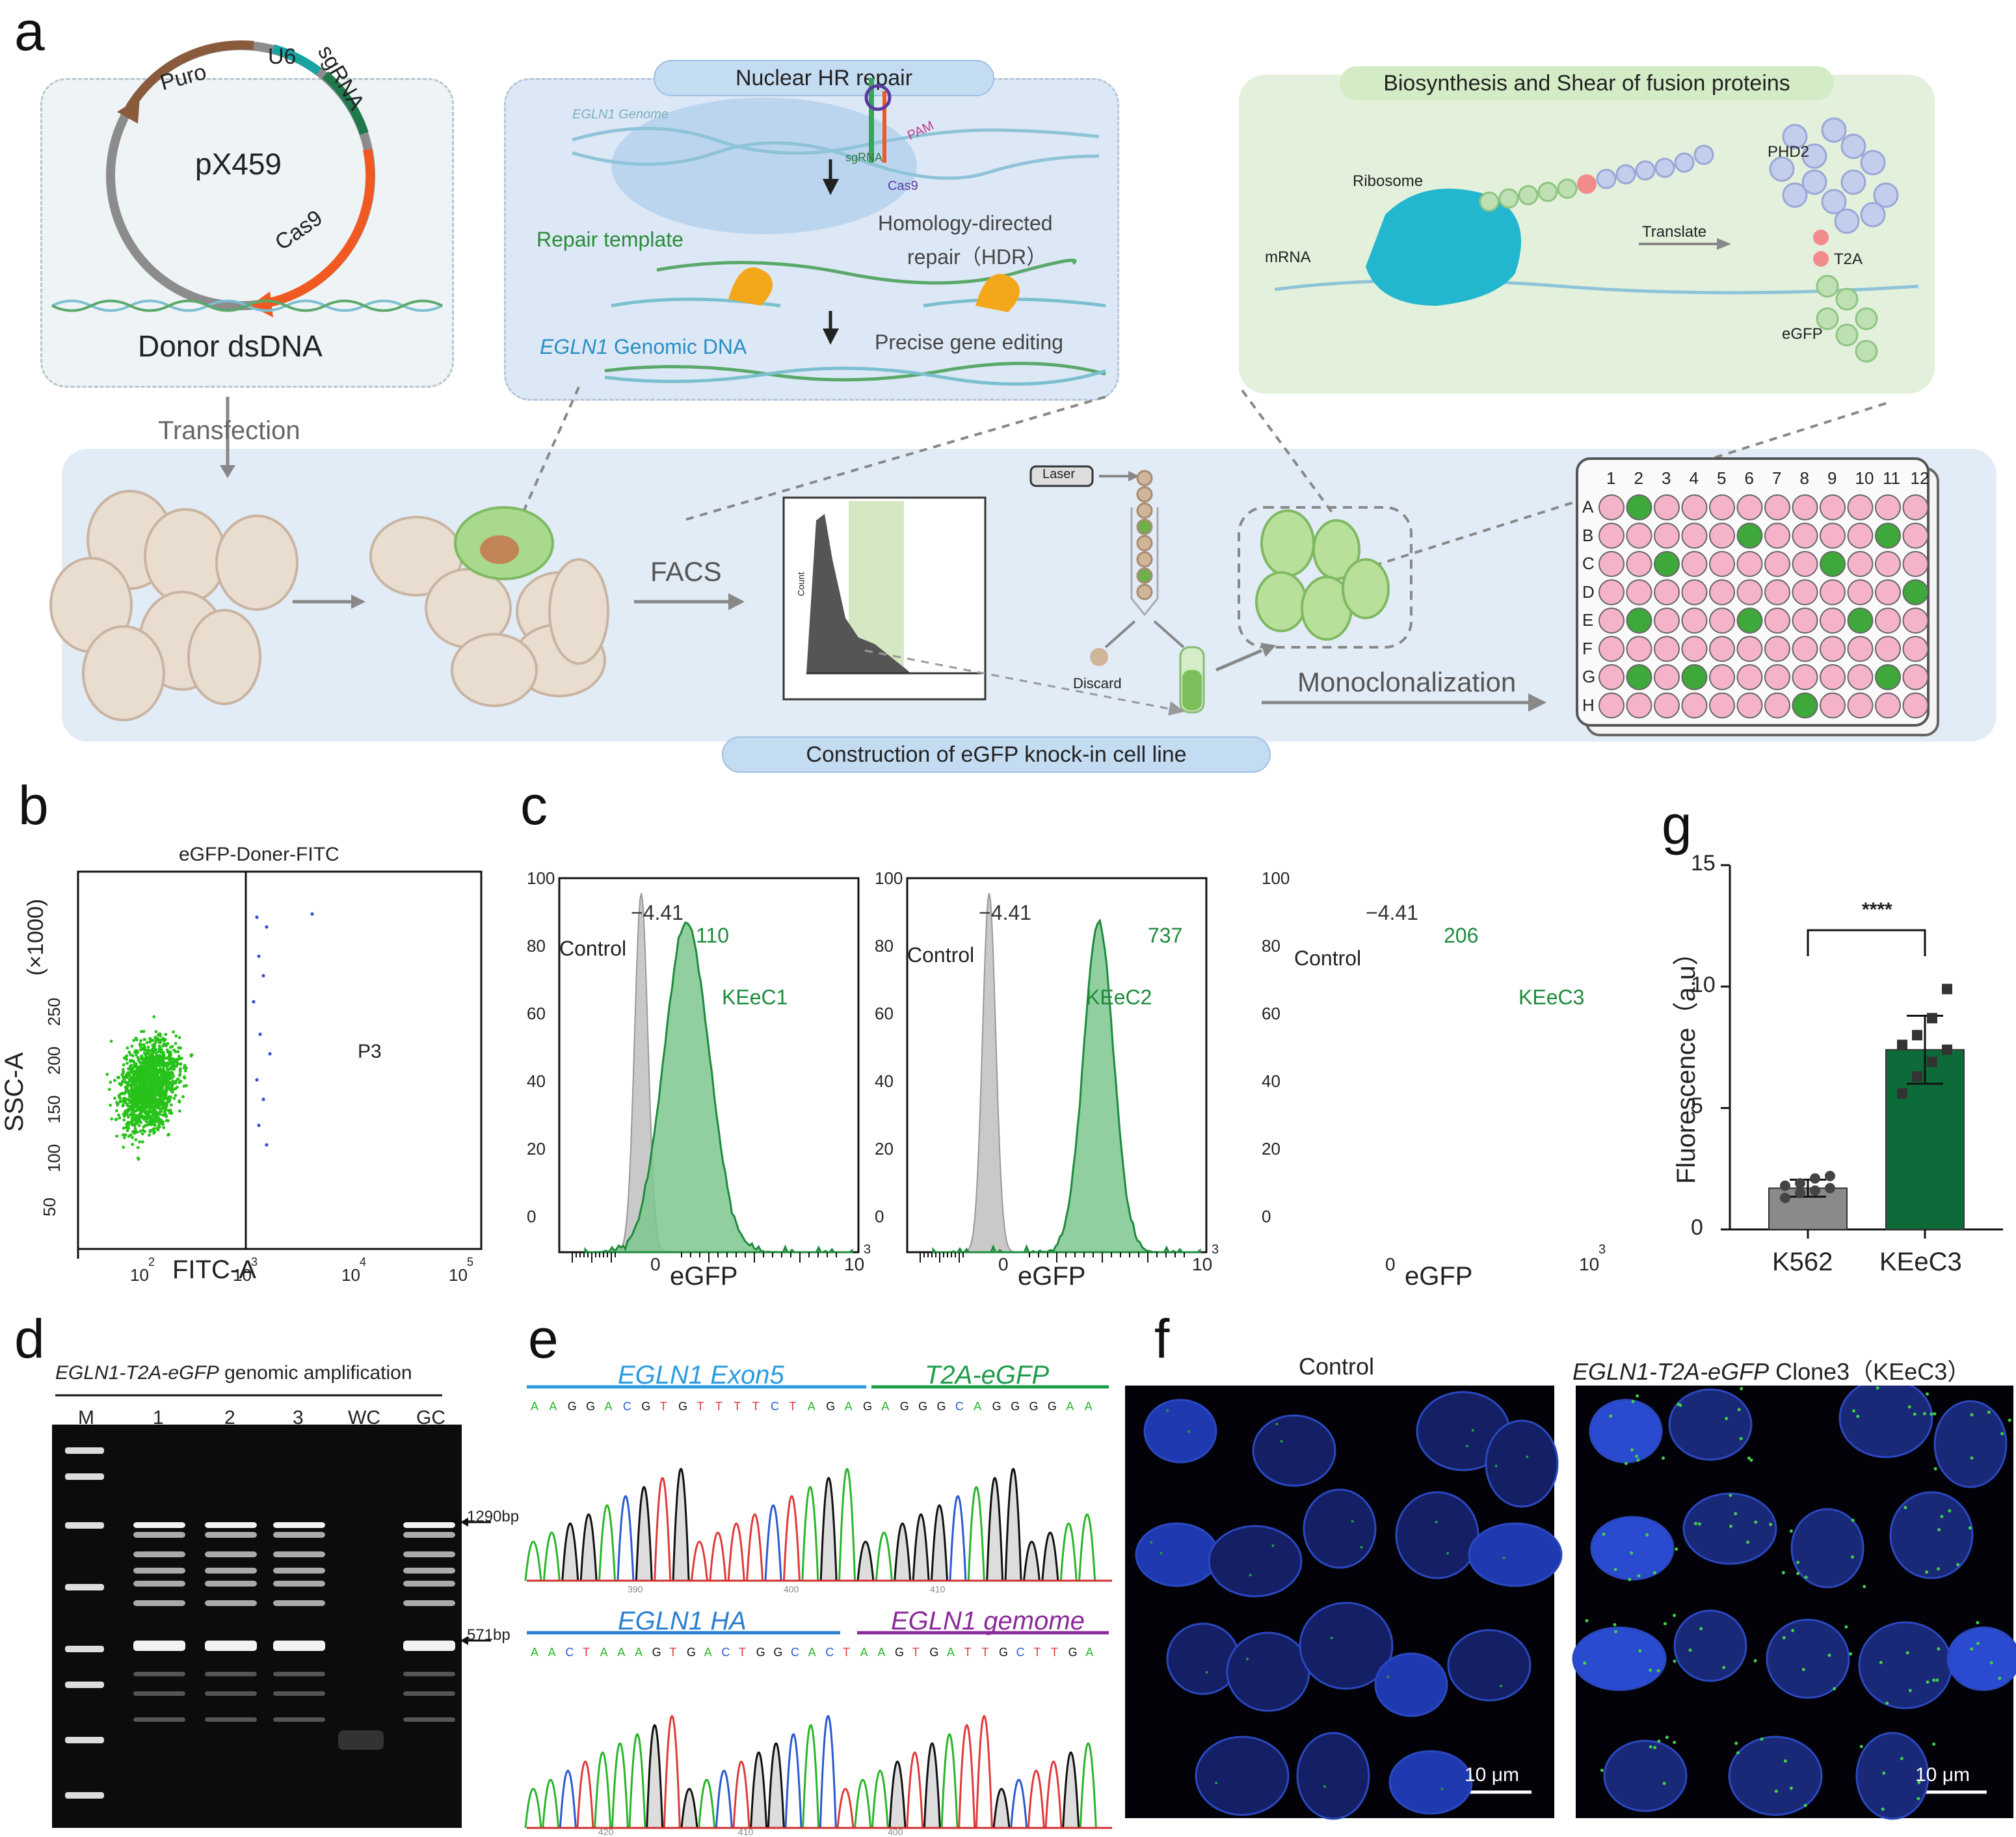  I want to click on cas9-segment, so click(317, 228).